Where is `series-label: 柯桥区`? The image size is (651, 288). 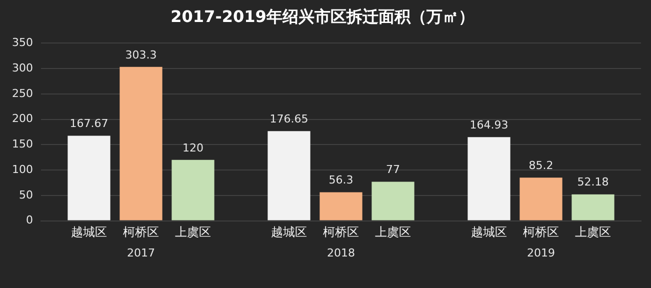
series-label: 柯桥区 is located at coordinates (140, 231).